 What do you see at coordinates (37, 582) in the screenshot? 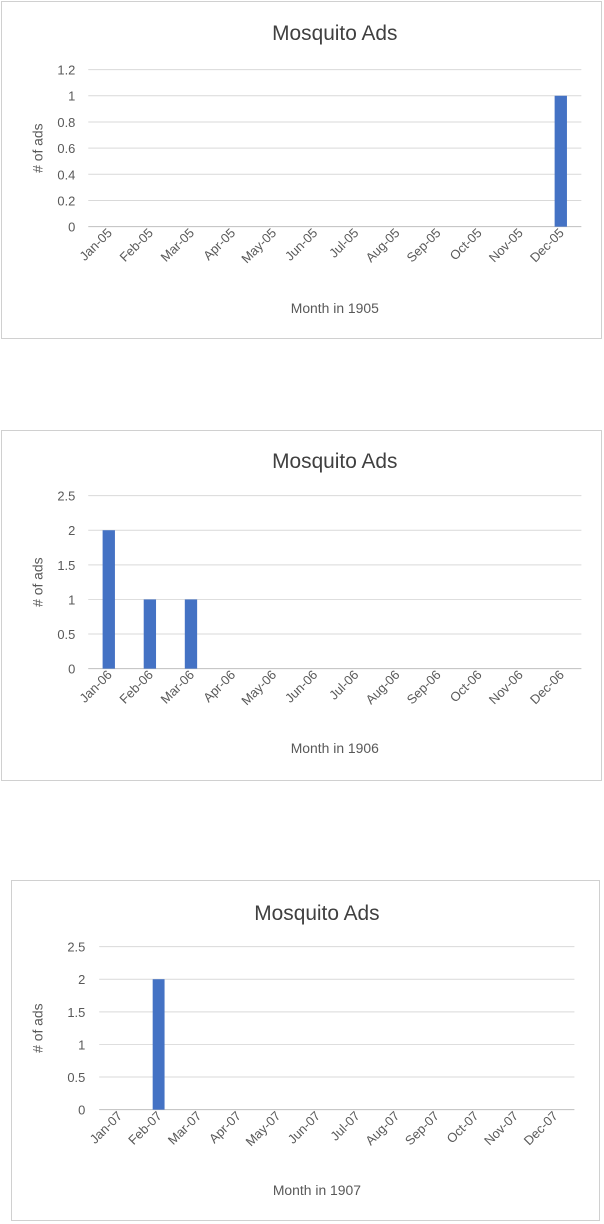
I see `chart-1-y-axis-title: # of ads` at bounding box center [37, 582].